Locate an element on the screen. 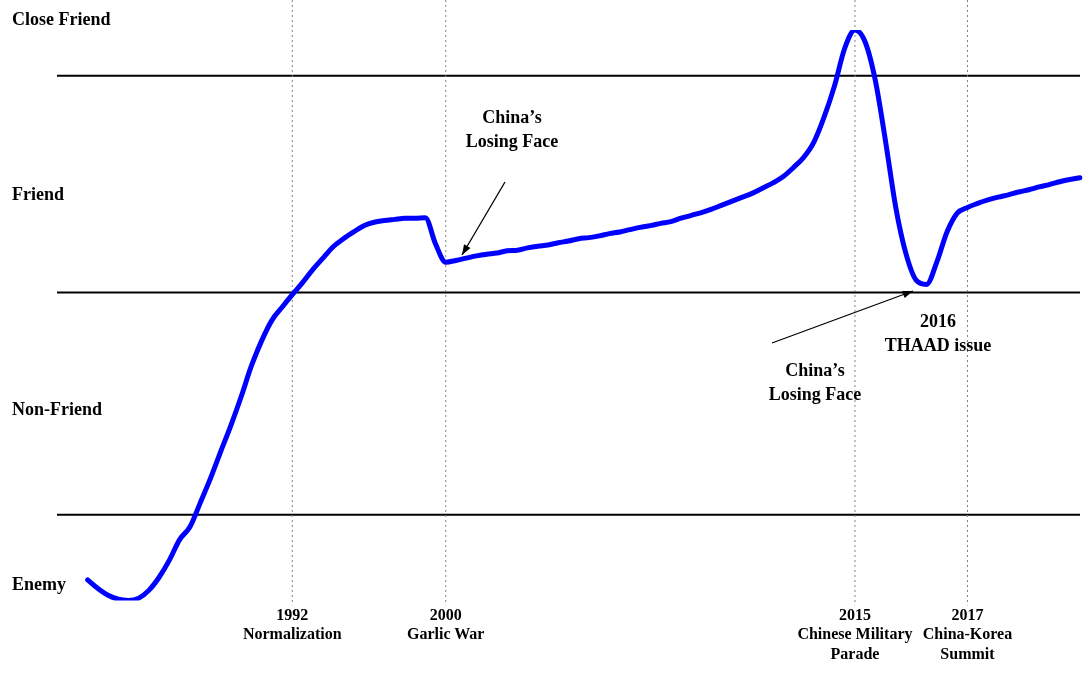 This screenshot has width=1086, height=674. annotation: Enemy is located at coordinates (39, 583).